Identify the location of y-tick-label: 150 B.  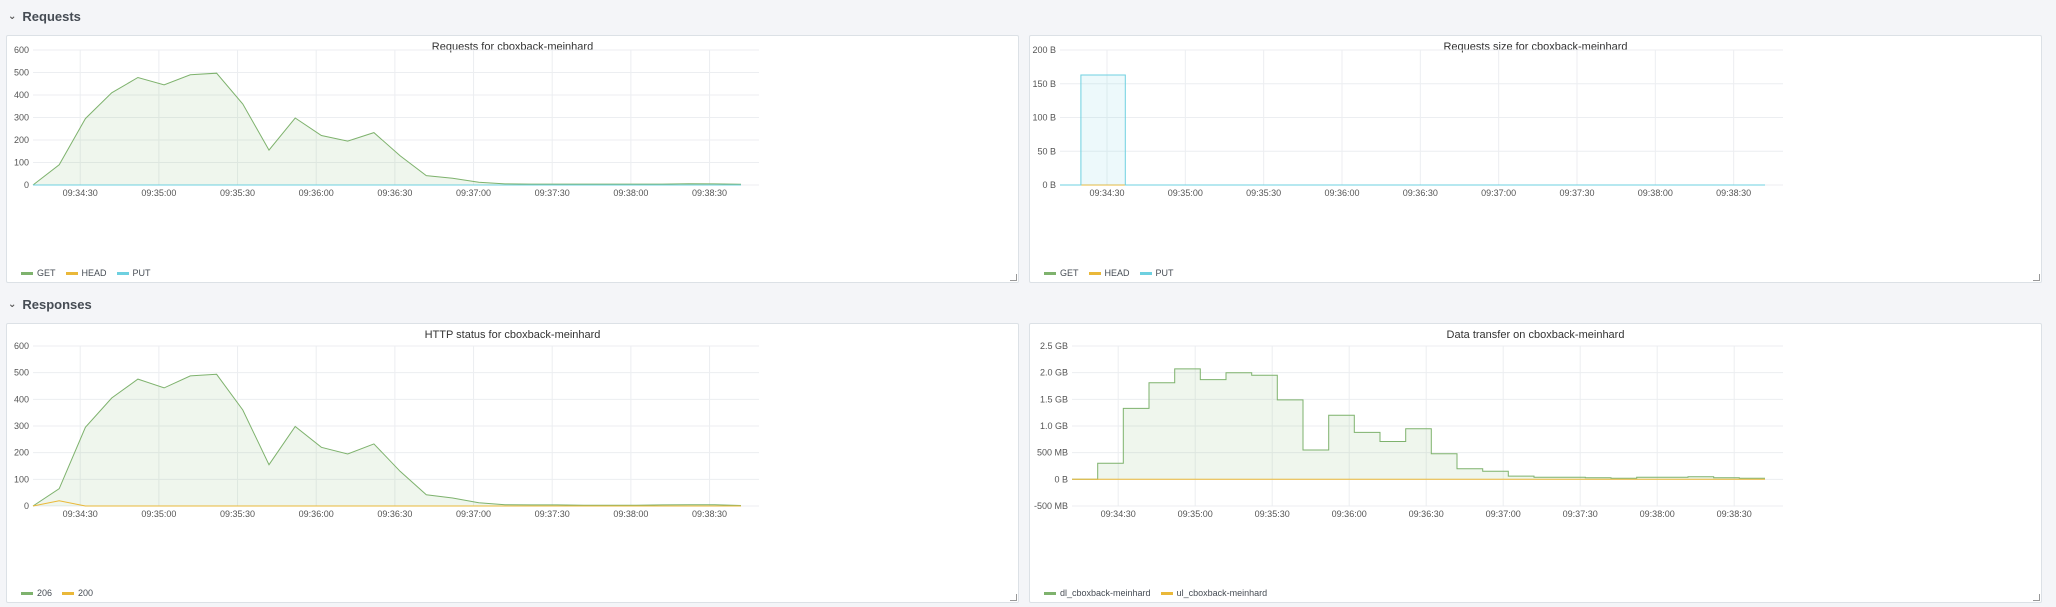
(1044, 84).